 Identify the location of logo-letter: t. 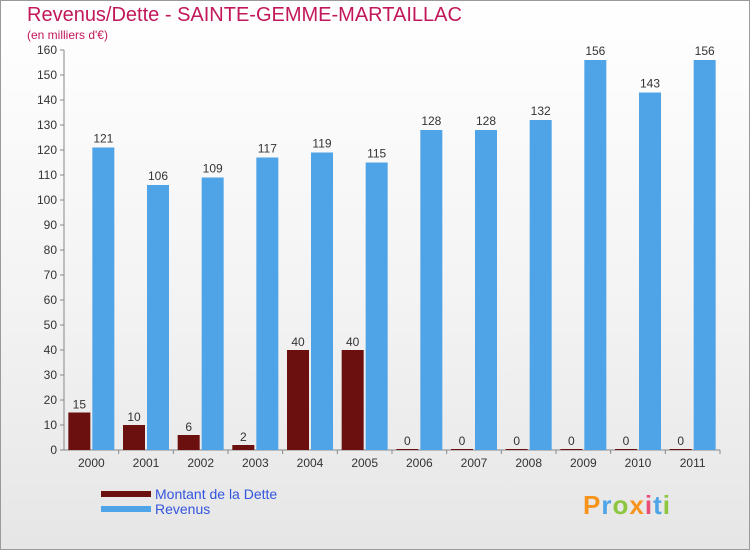
(658, 505).